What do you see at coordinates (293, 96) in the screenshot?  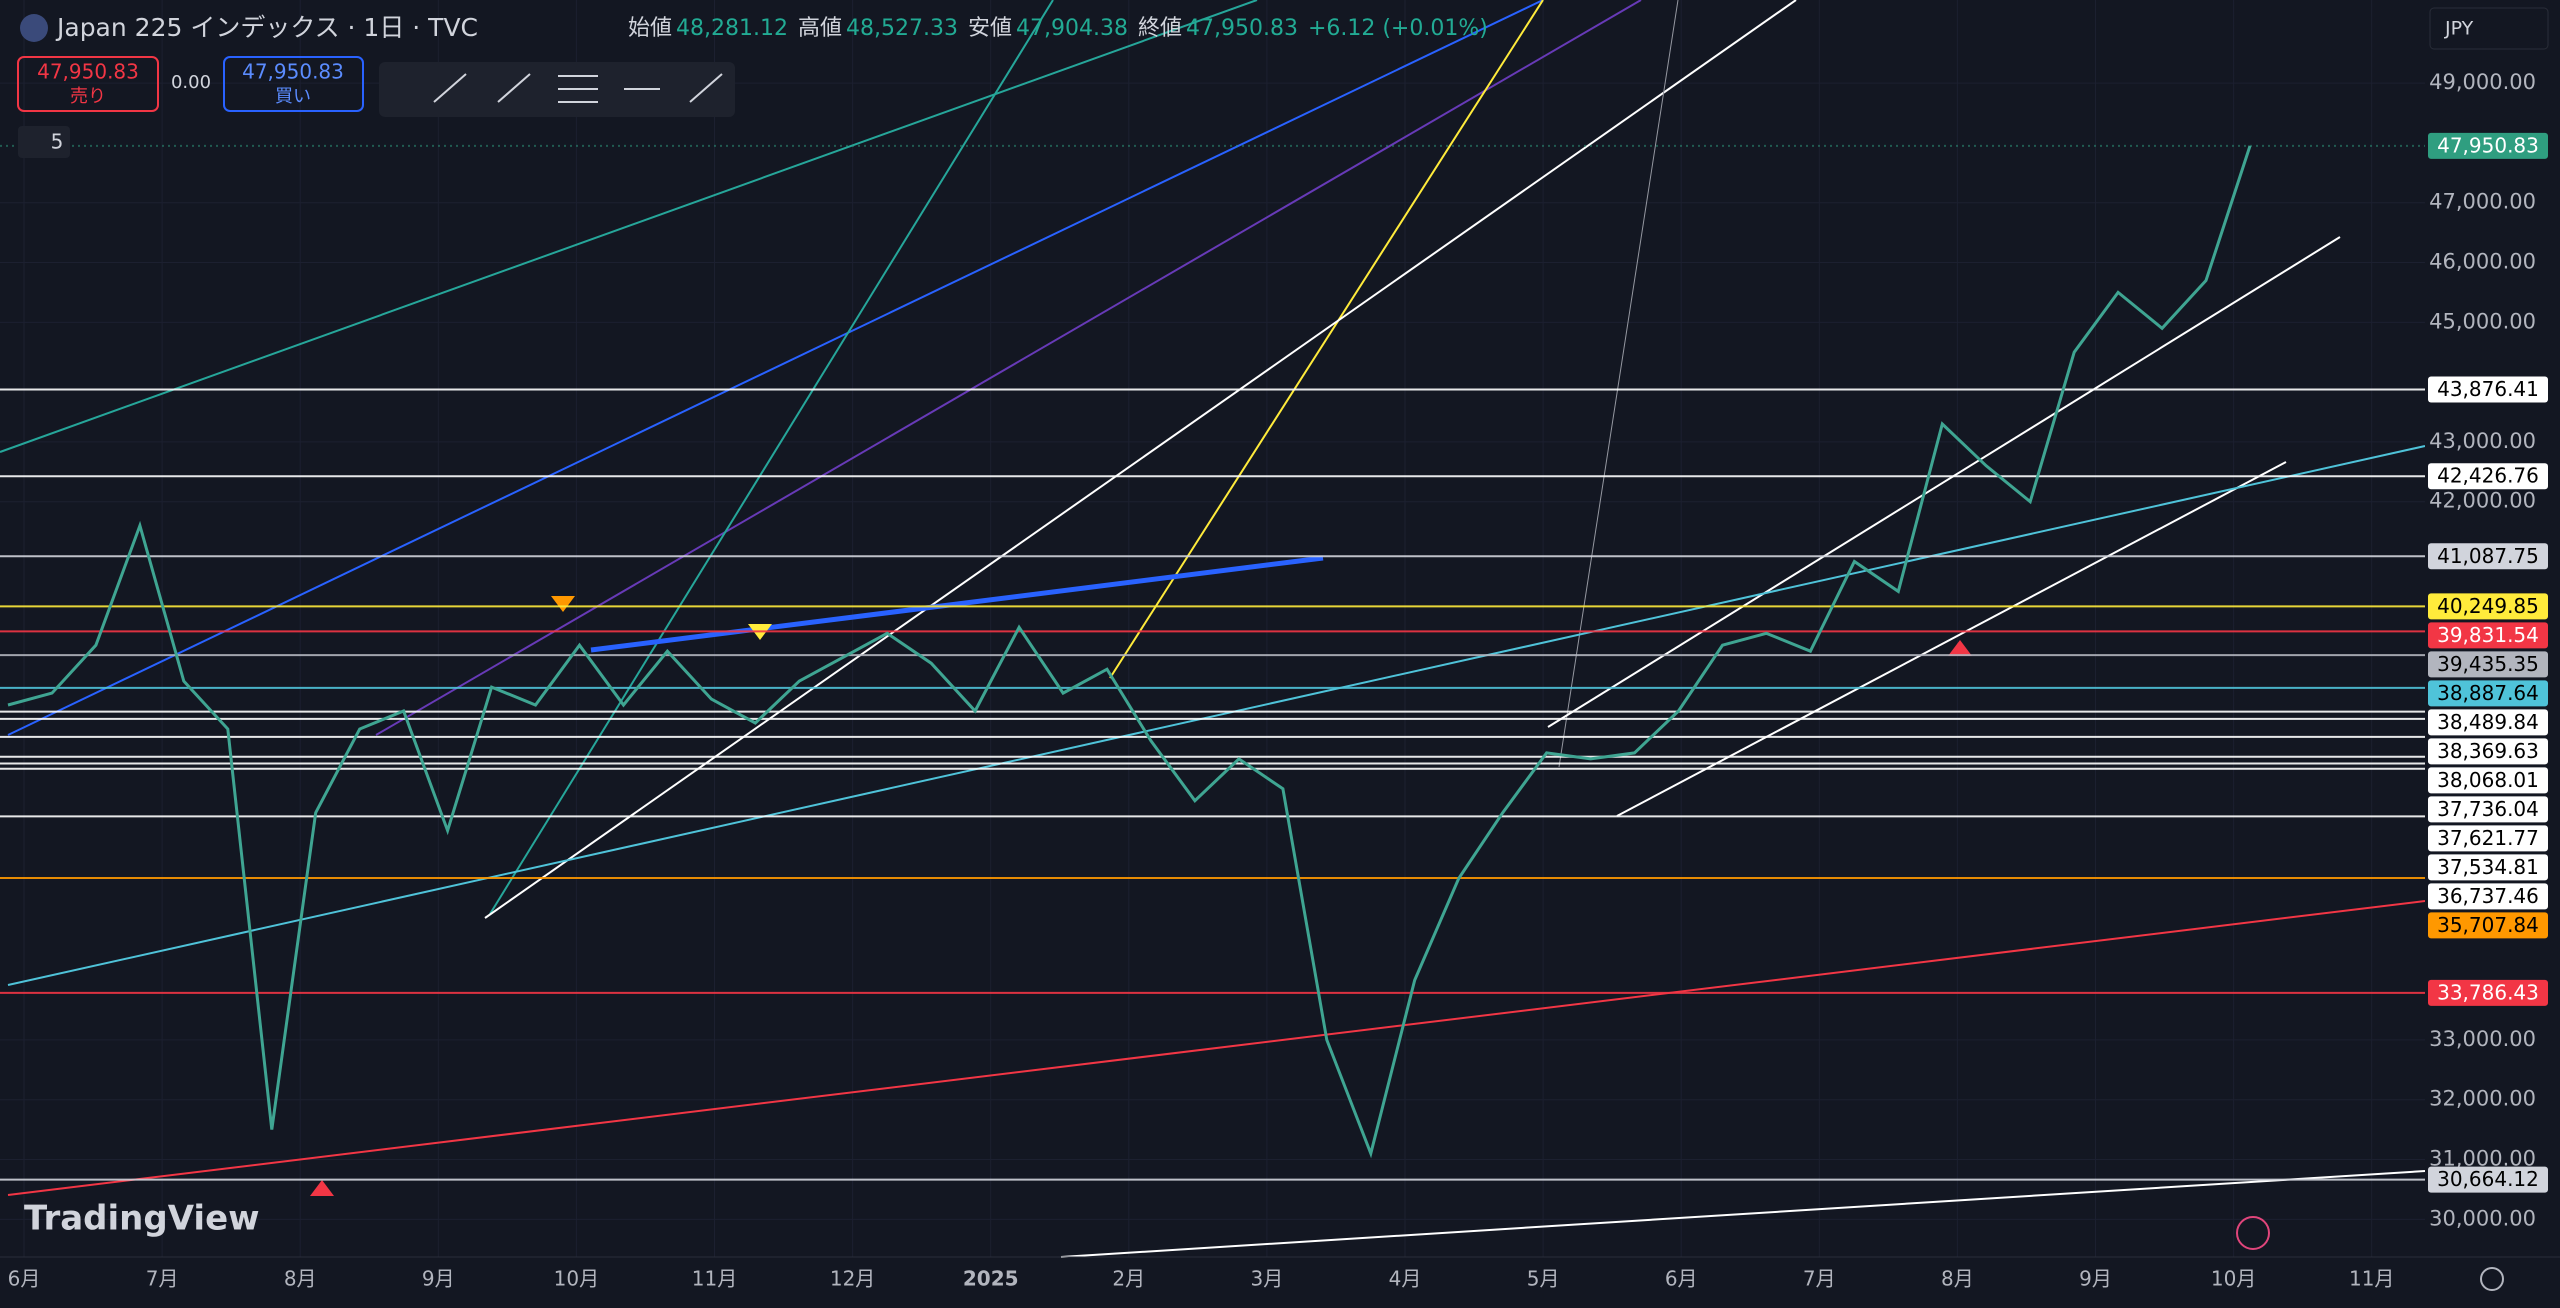 I see `buy-label: 買い` at bounding box center [293, 96].